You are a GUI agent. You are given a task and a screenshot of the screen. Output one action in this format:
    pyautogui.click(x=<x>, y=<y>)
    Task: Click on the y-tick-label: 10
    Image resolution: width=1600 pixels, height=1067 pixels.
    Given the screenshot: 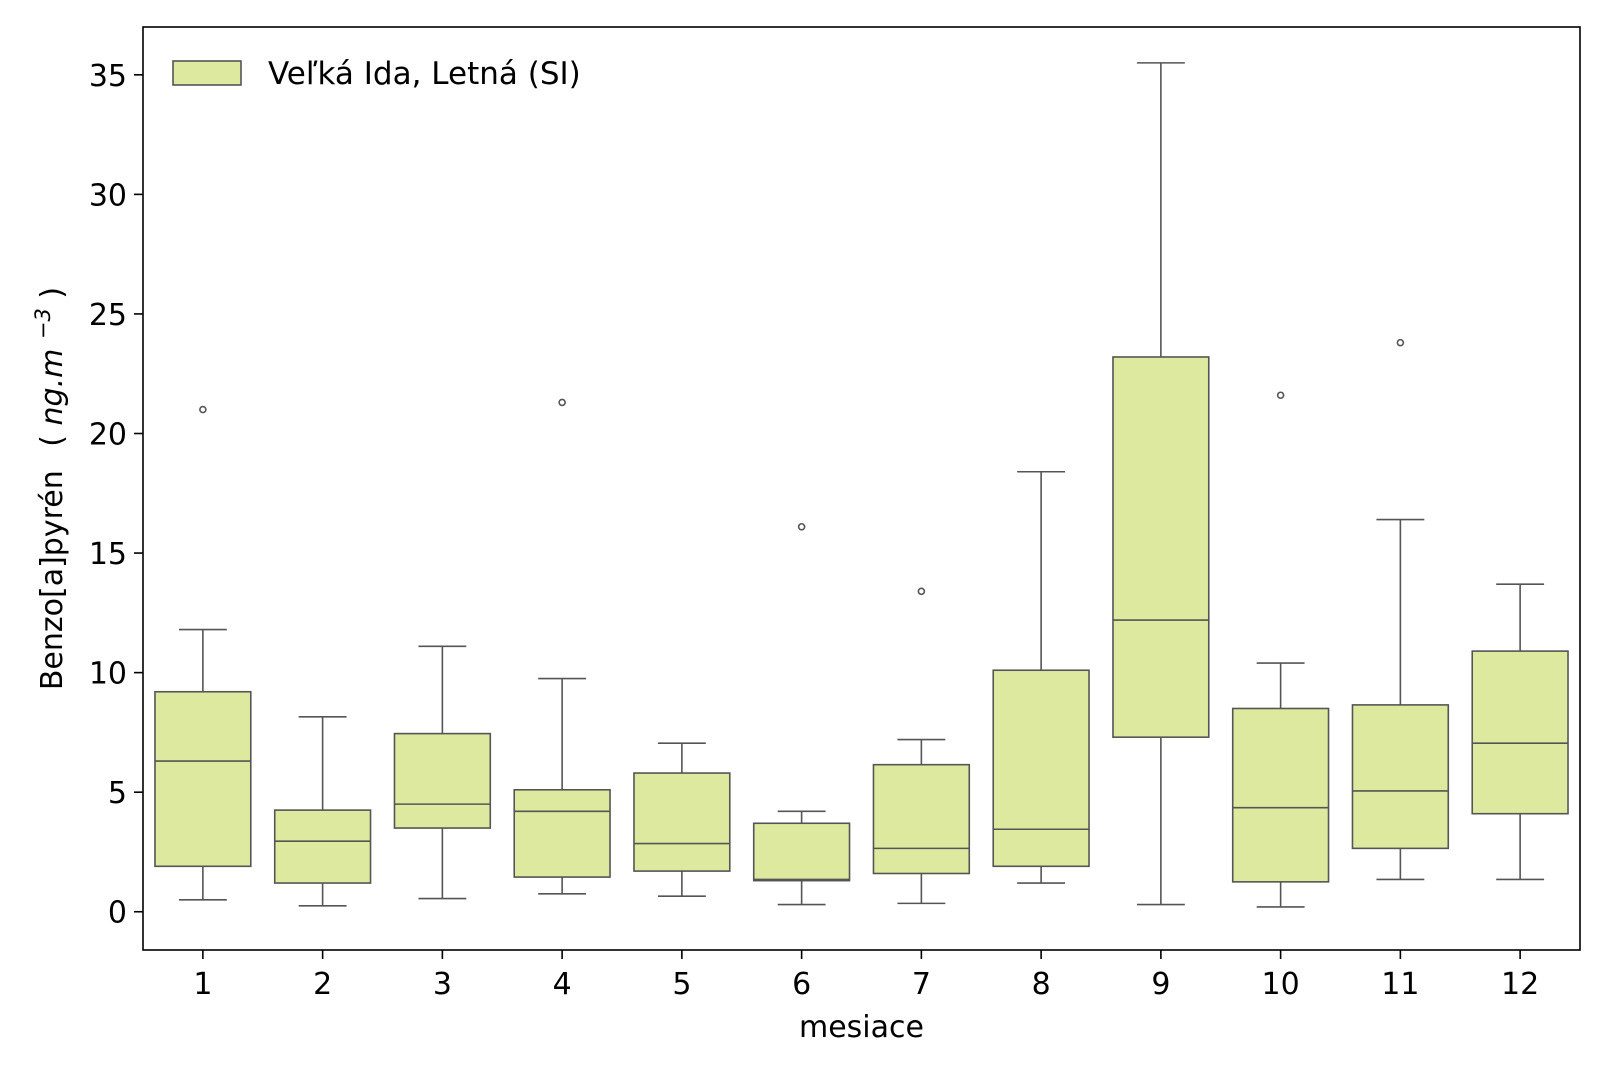 What is the action you would take?
    pyautogui.click(x=108, y=674)
    